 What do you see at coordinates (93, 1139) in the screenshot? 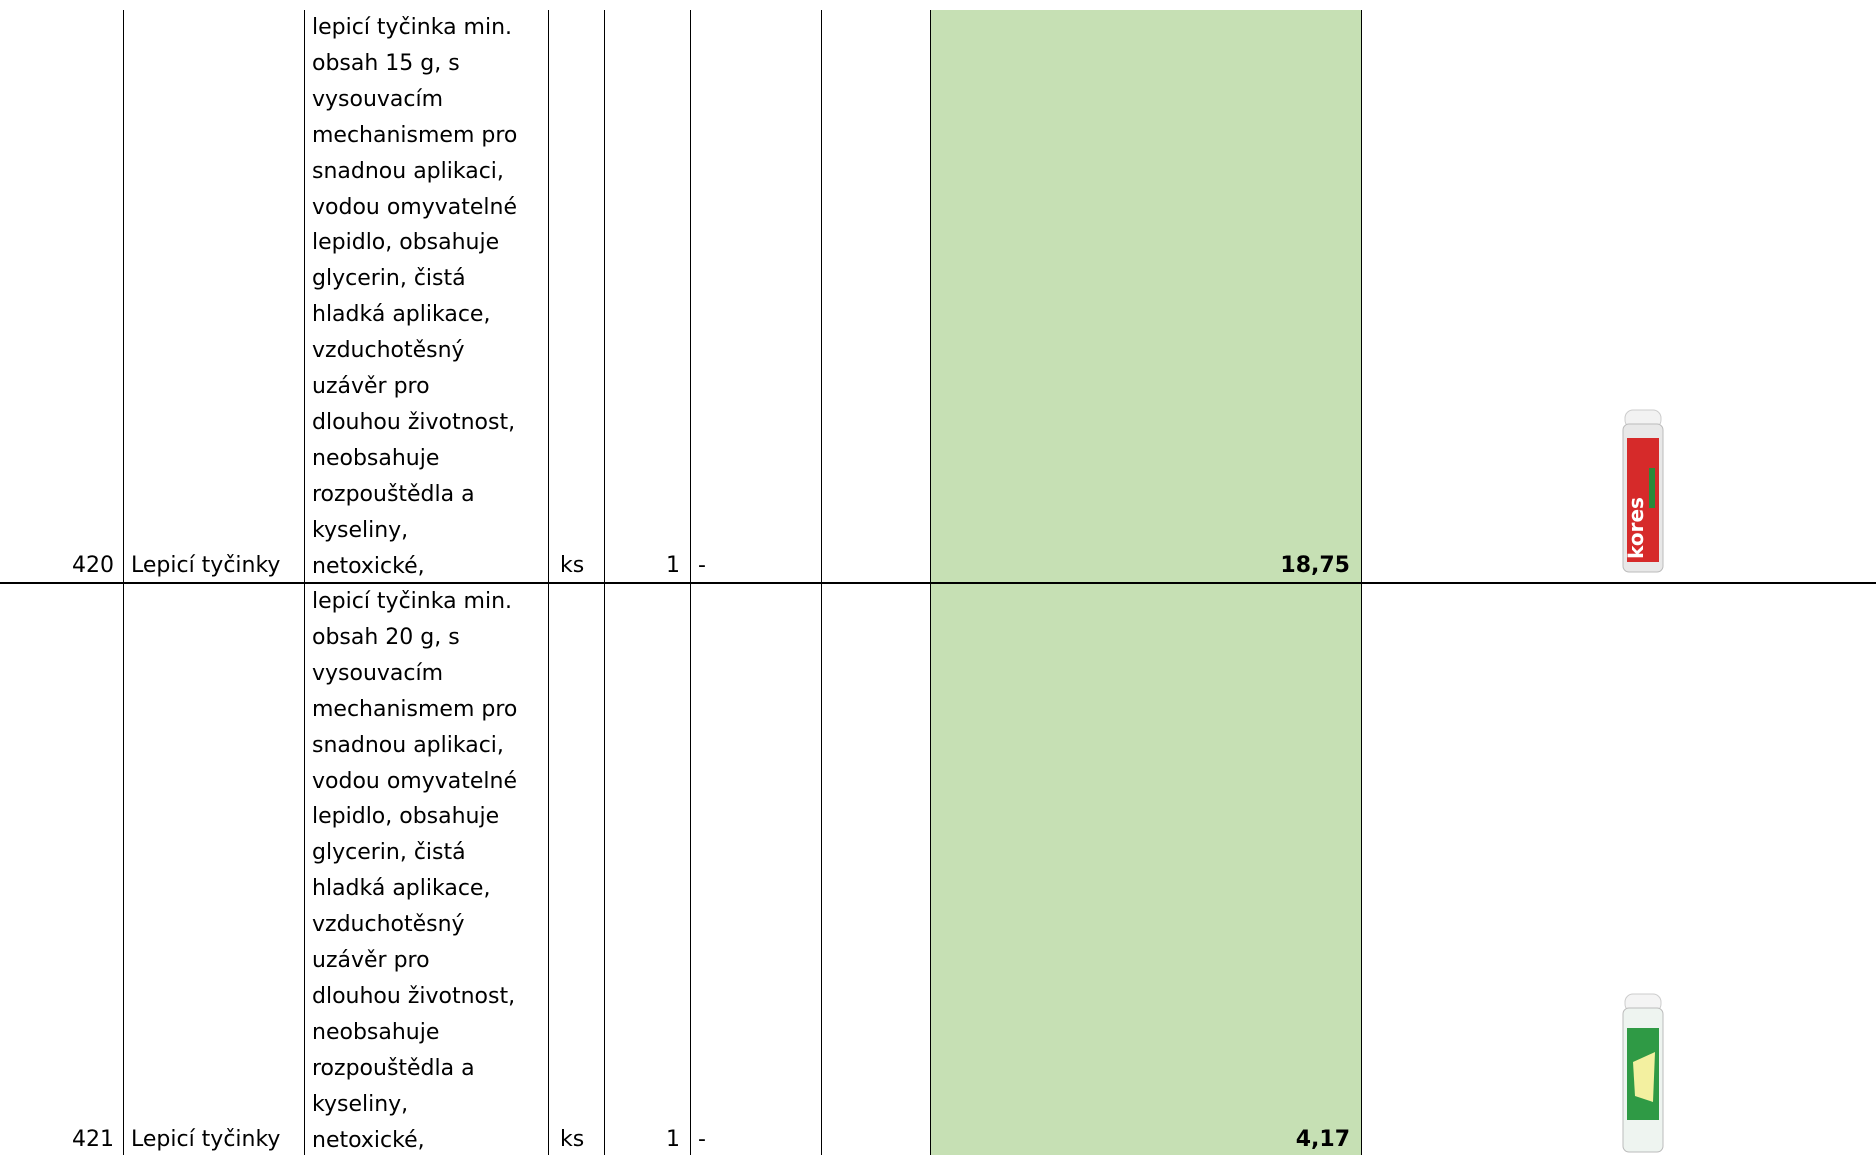
I see `row-number: 421` at bounding box center [93, 1139].